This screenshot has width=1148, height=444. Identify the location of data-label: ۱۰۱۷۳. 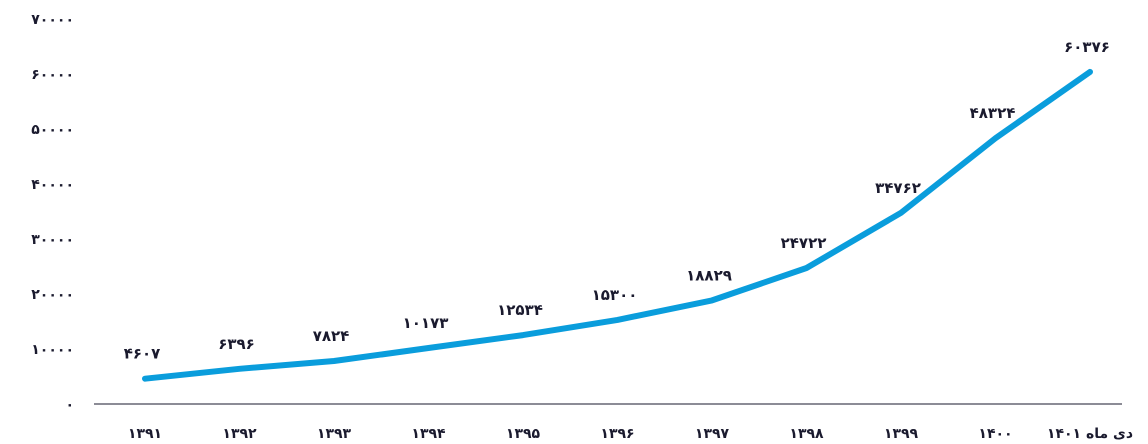
(426, 323).